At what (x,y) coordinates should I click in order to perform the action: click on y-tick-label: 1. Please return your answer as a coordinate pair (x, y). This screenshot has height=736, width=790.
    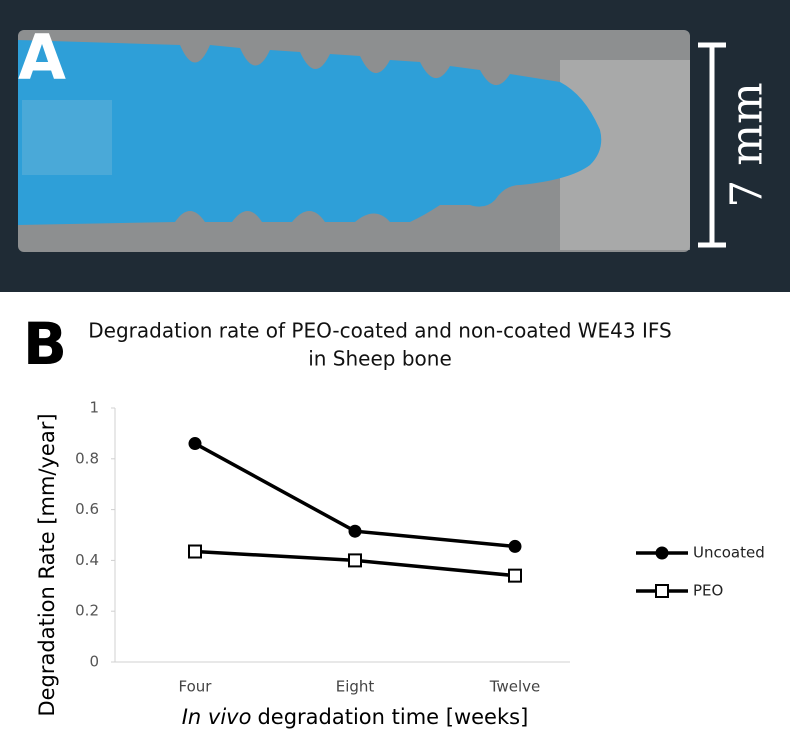
    Looking at the image, I should click on (94, 408).